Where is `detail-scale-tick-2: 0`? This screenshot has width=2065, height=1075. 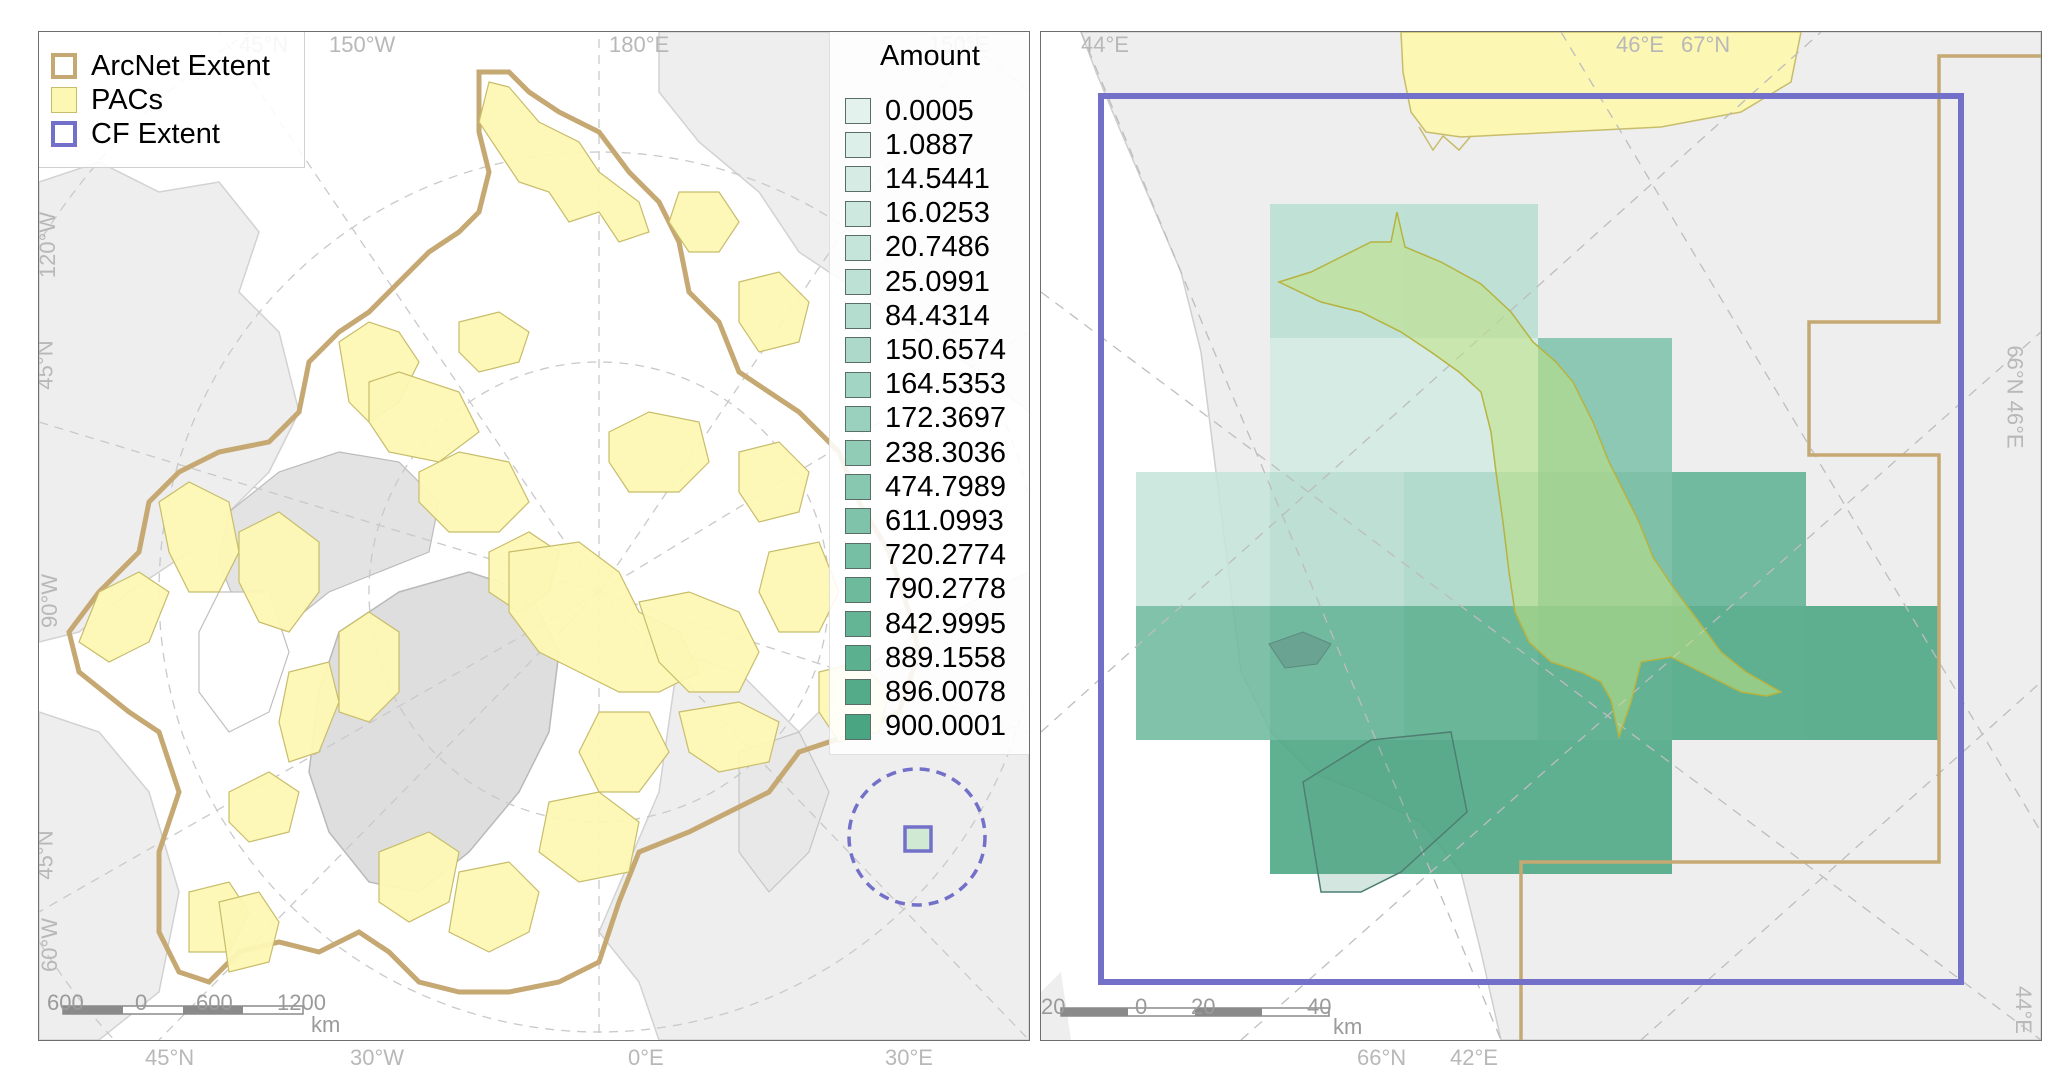
detail-scale-tick-2: 0 is located at coordinates (1141, 1006).